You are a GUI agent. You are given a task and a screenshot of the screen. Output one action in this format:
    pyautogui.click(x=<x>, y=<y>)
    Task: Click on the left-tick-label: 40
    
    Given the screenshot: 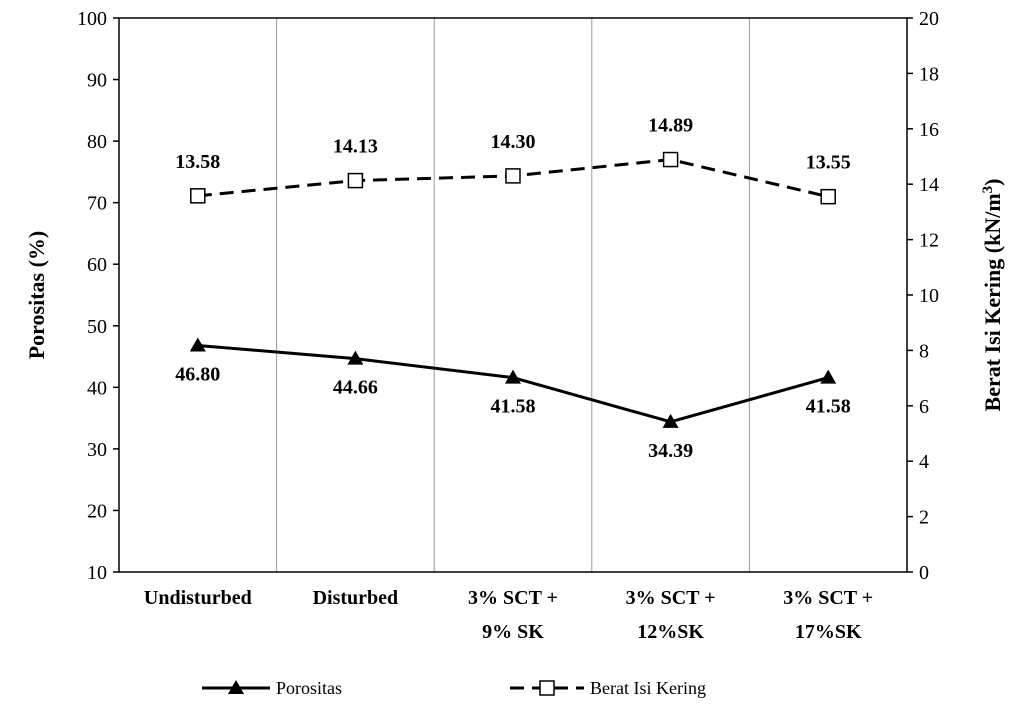 What is the action you would take?
    pyautogui.click(x=97, y=388)
    